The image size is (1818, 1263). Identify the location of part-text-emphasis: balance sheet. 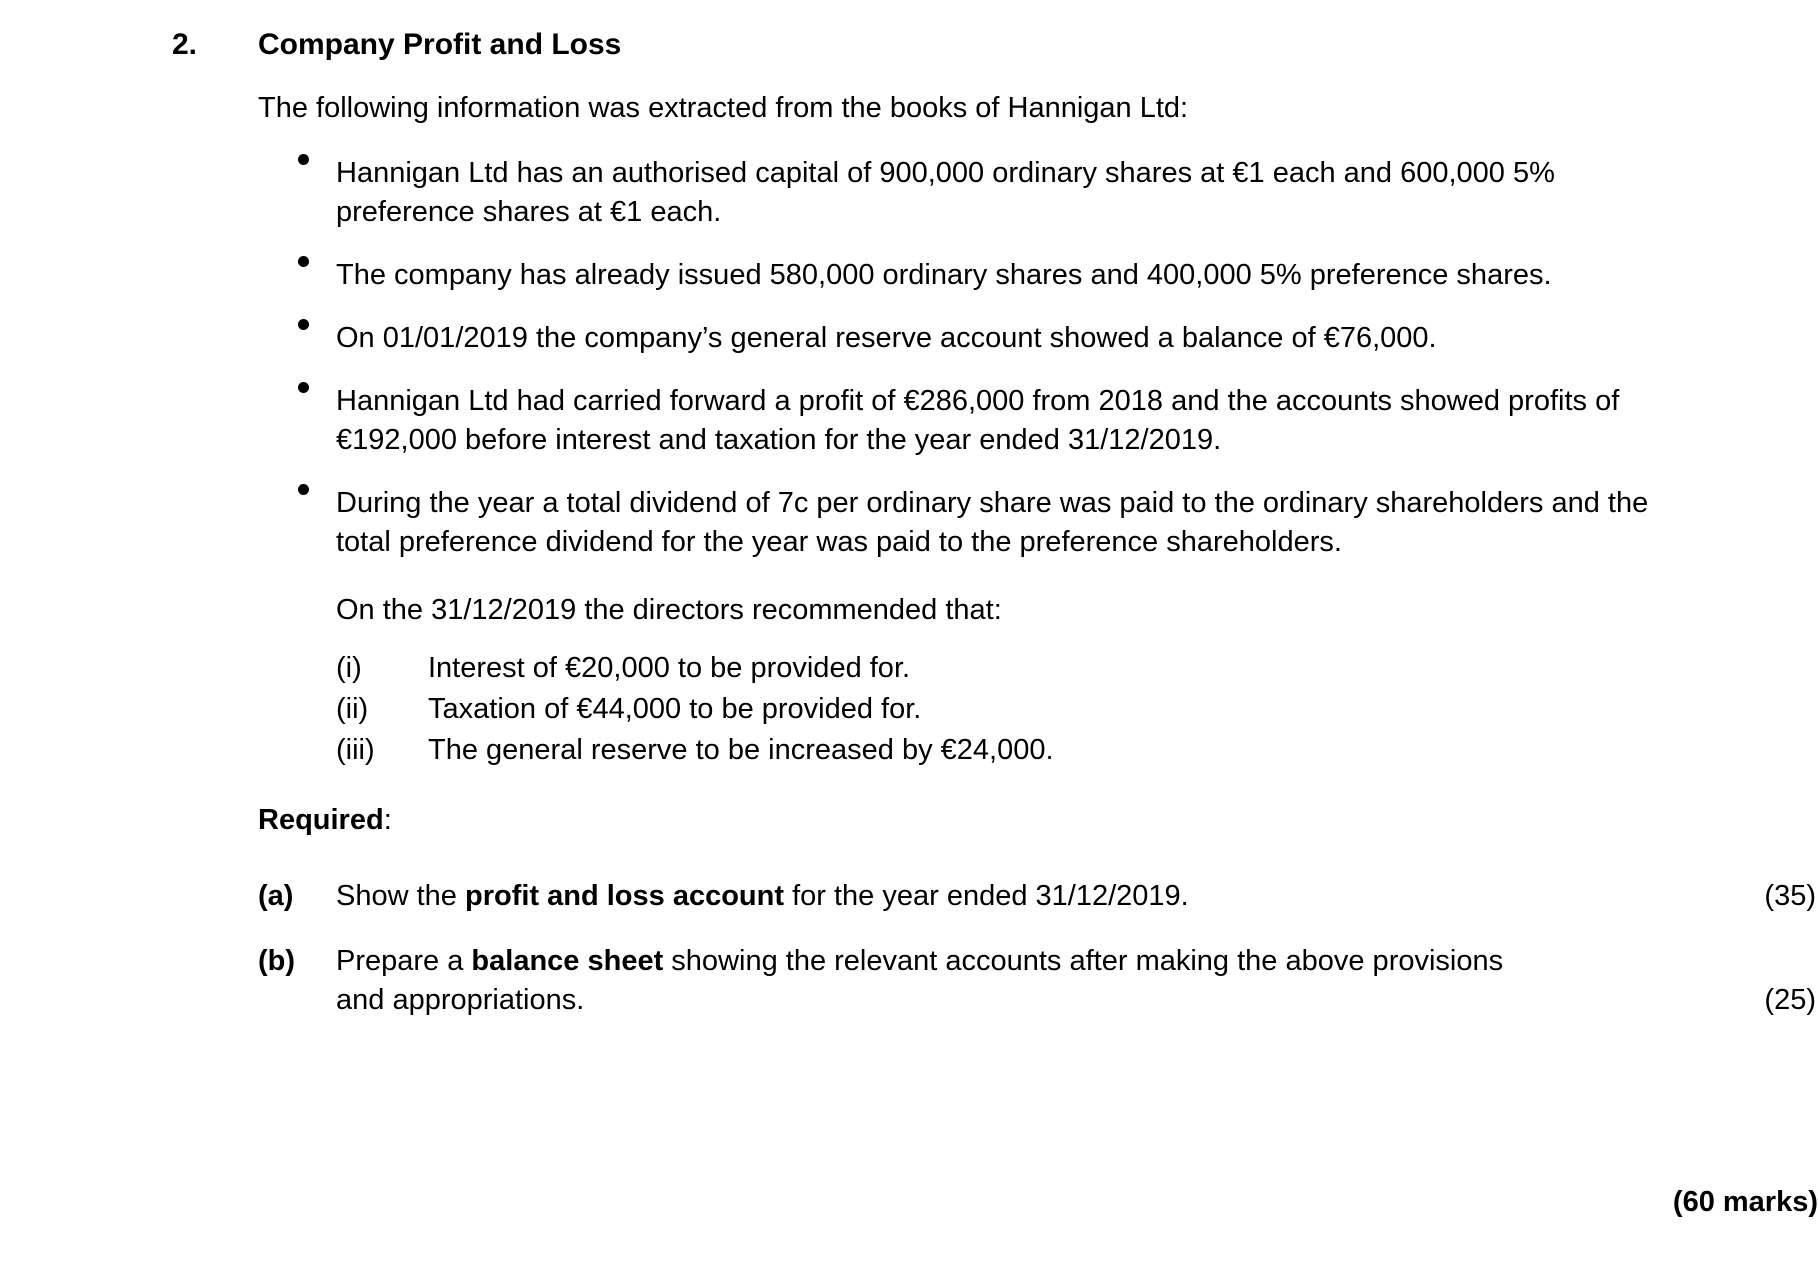
(567, 961).